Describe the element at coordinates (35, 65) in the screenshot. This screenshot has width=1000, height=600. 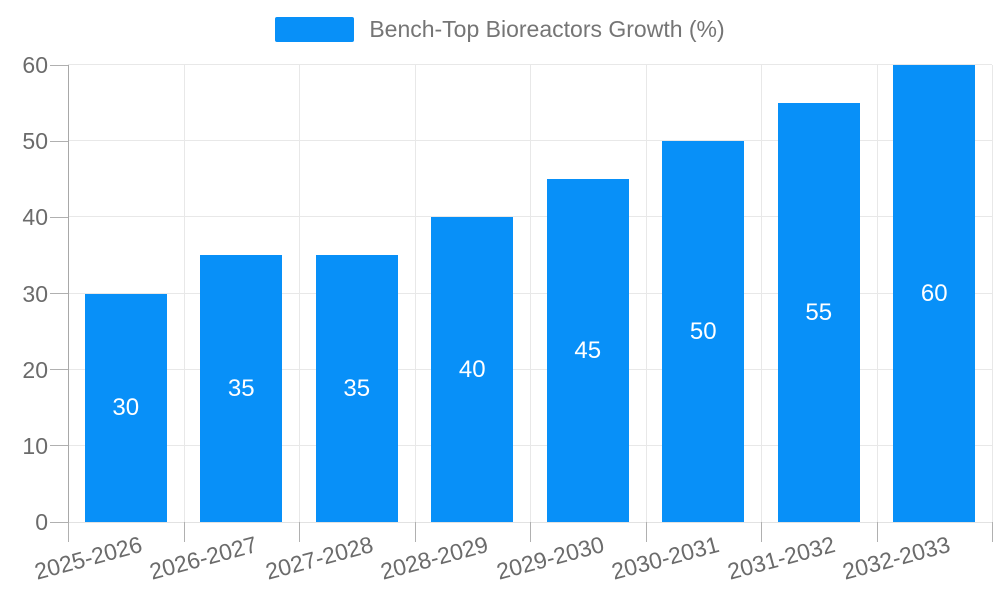
I see `y-axis-label: 60` at that location.